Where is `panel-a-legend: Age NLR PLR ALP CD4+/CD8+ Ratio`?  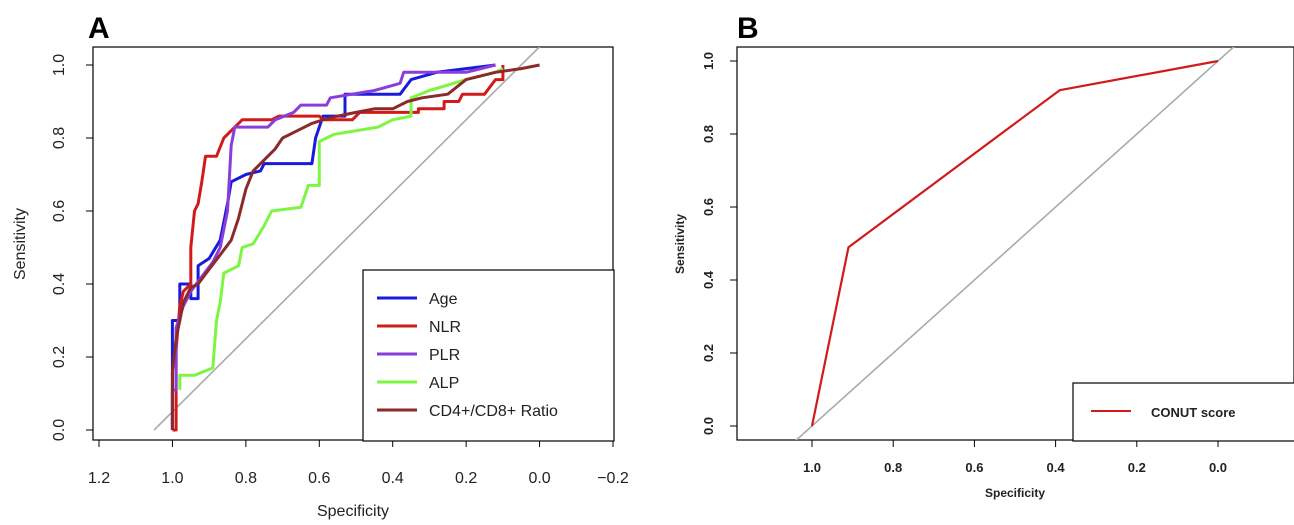
panel-a-legend: Age NLR PLR ALP CD4+/CD8+ Ratio is located at coordinates (488, 355).